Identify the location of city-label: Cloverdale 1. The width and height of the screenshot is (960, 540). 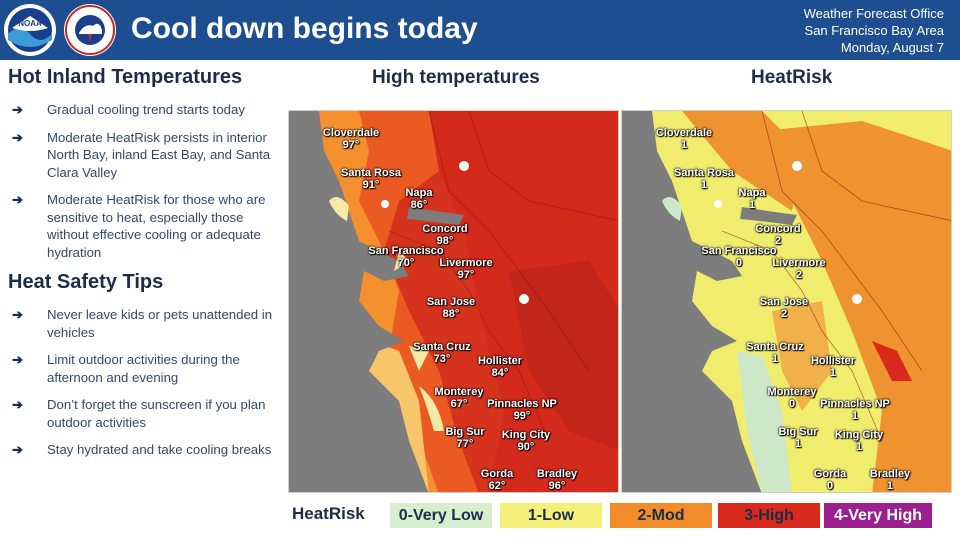
(684, 139).